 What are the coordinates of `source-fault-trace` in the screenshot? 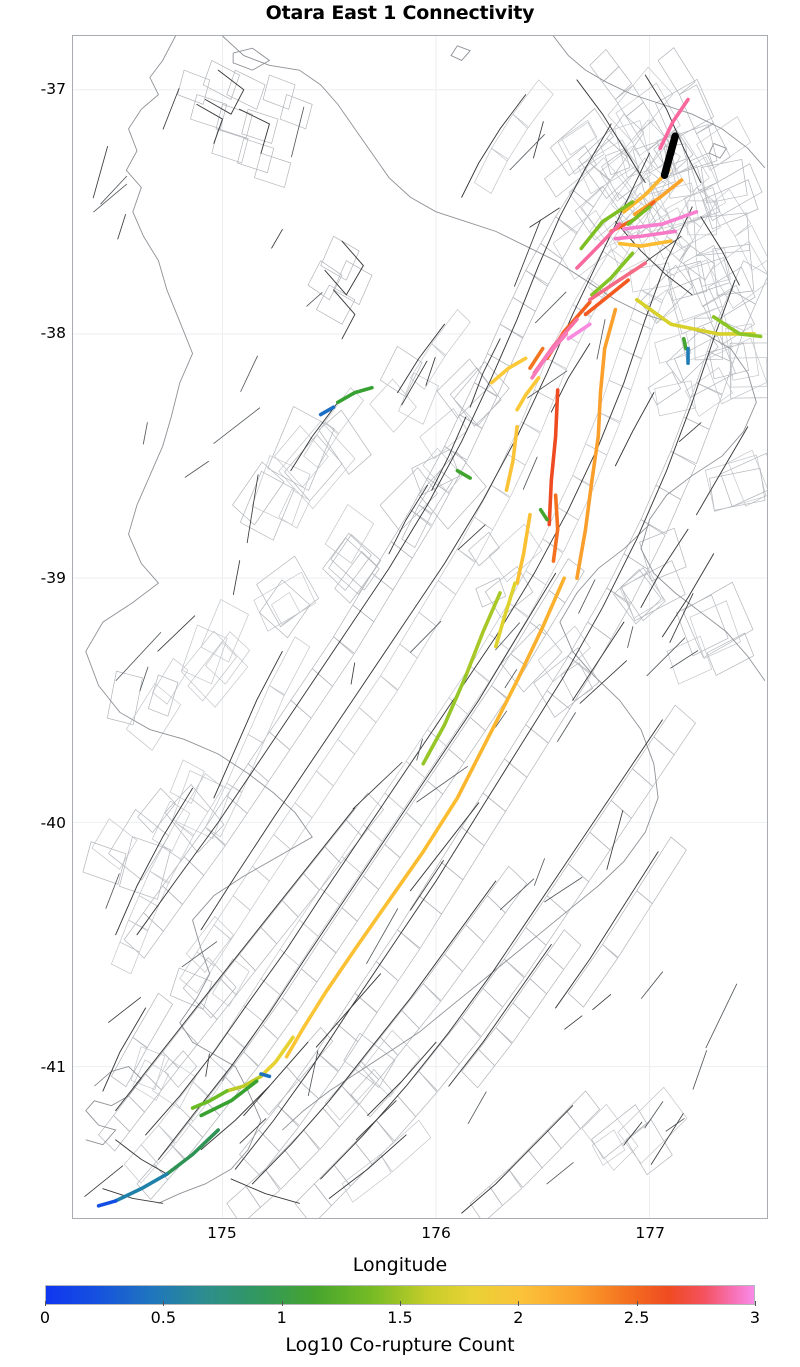 It's located at (669, 155).